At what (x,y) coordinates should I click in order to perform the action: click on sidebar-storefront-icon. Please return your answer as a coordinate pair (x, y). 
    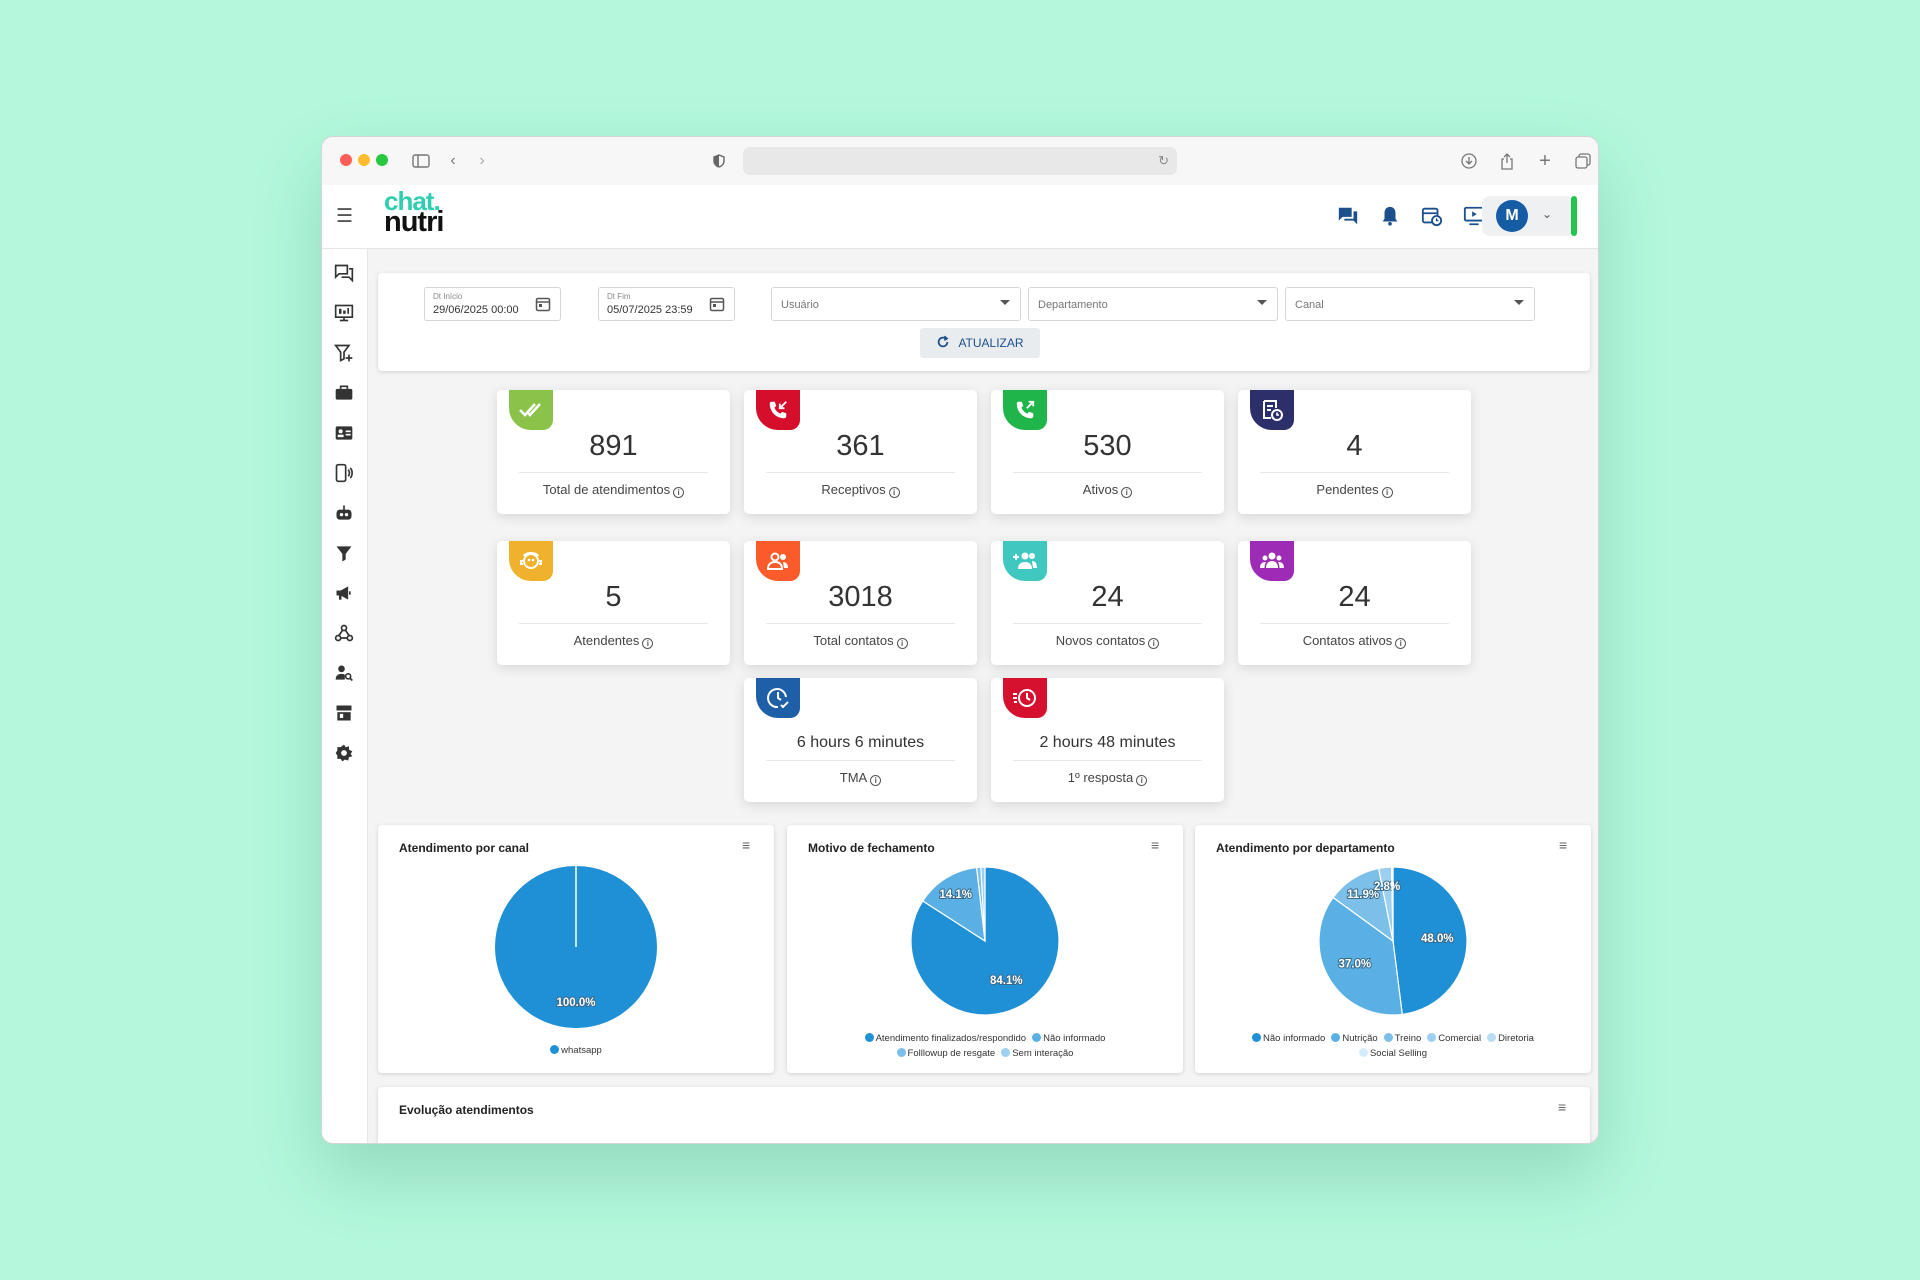
    Looking at the image, I should click on (345, 714).